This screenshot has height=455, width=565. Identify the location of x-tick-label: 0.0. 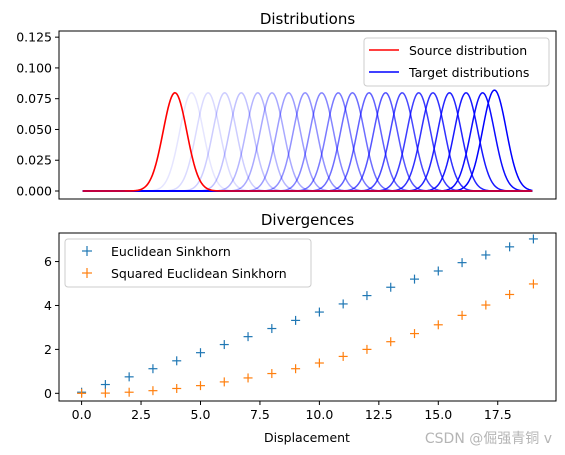
(82, 414).